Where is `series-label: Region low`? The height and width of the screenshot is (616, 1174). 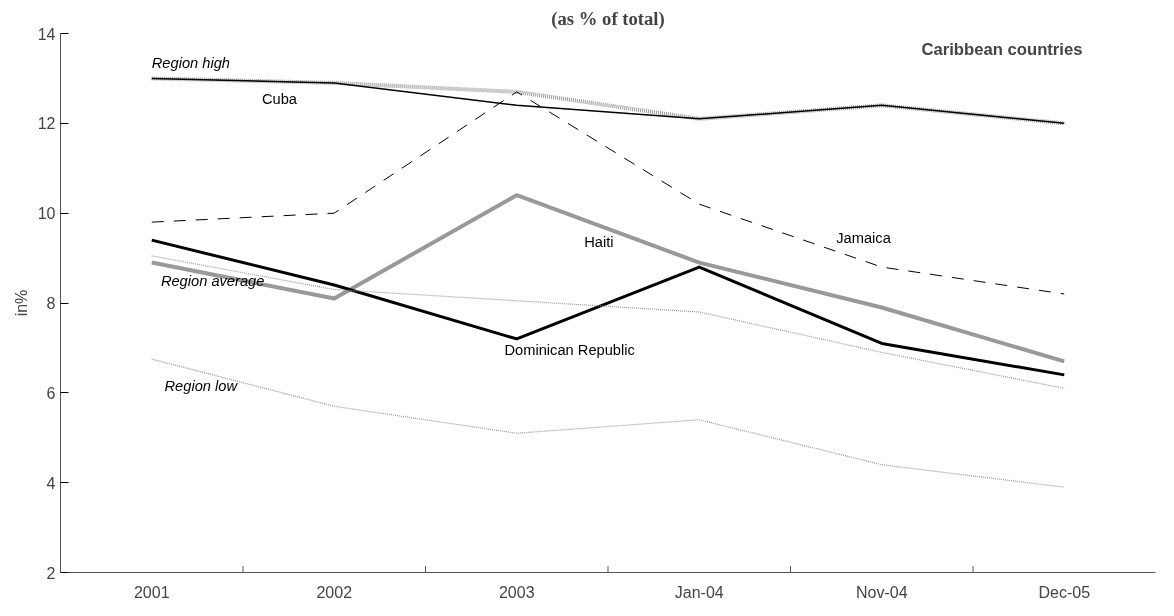
series-label: Region low is located at coordinates (201, 386).